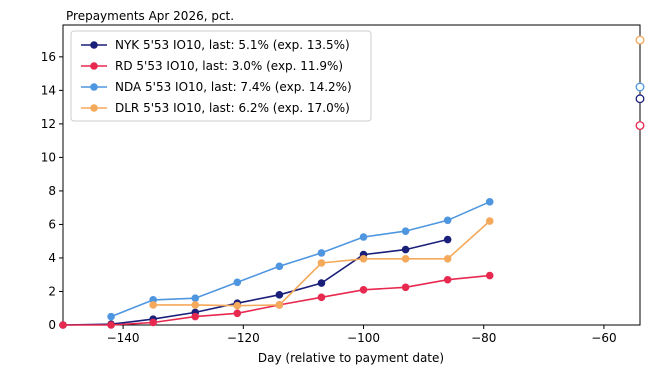  I want to click on x-tick-label: −140, so click(123, 338).